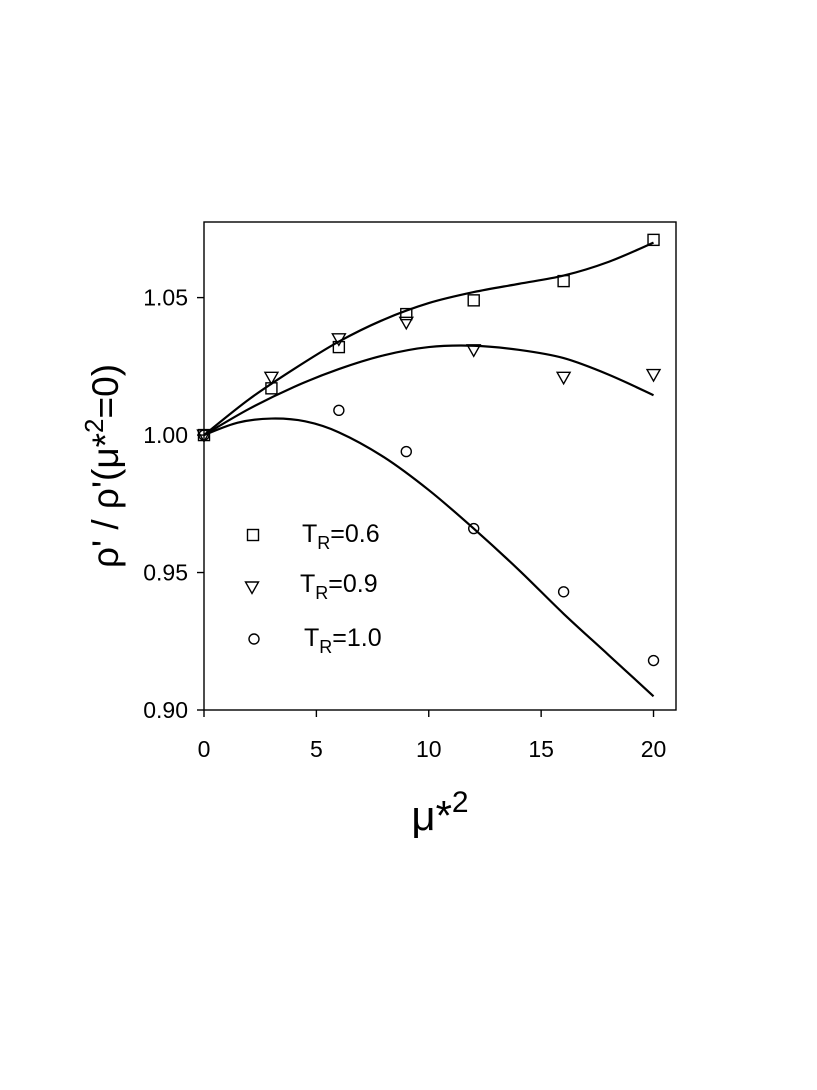  Describe the element at coordinates (439, 812) in the screenshot. I see `x-axis-title: μ*2` at that location.